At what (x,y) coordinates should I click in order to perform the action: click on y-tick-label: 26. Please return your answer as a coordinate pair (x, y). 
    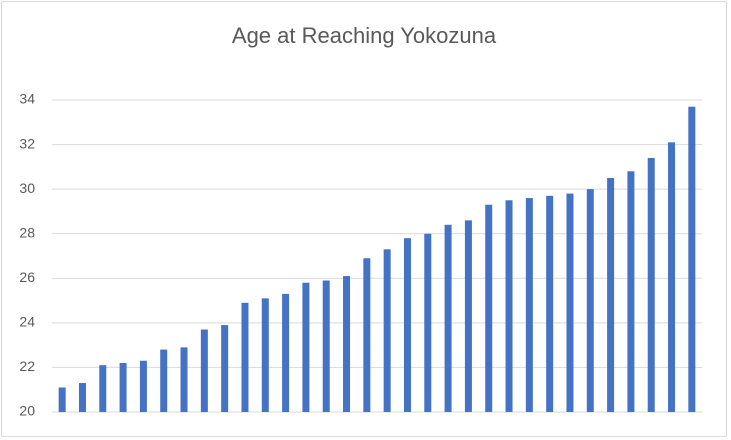
    Looking at the image, I should click on (27, 277).